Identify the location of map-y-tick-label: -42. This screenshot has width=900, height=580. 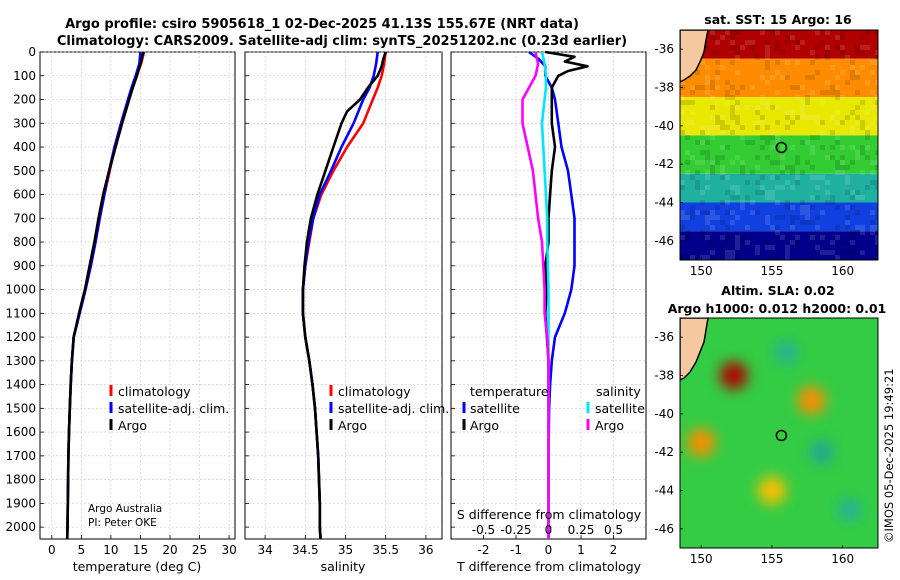
(664, 452).